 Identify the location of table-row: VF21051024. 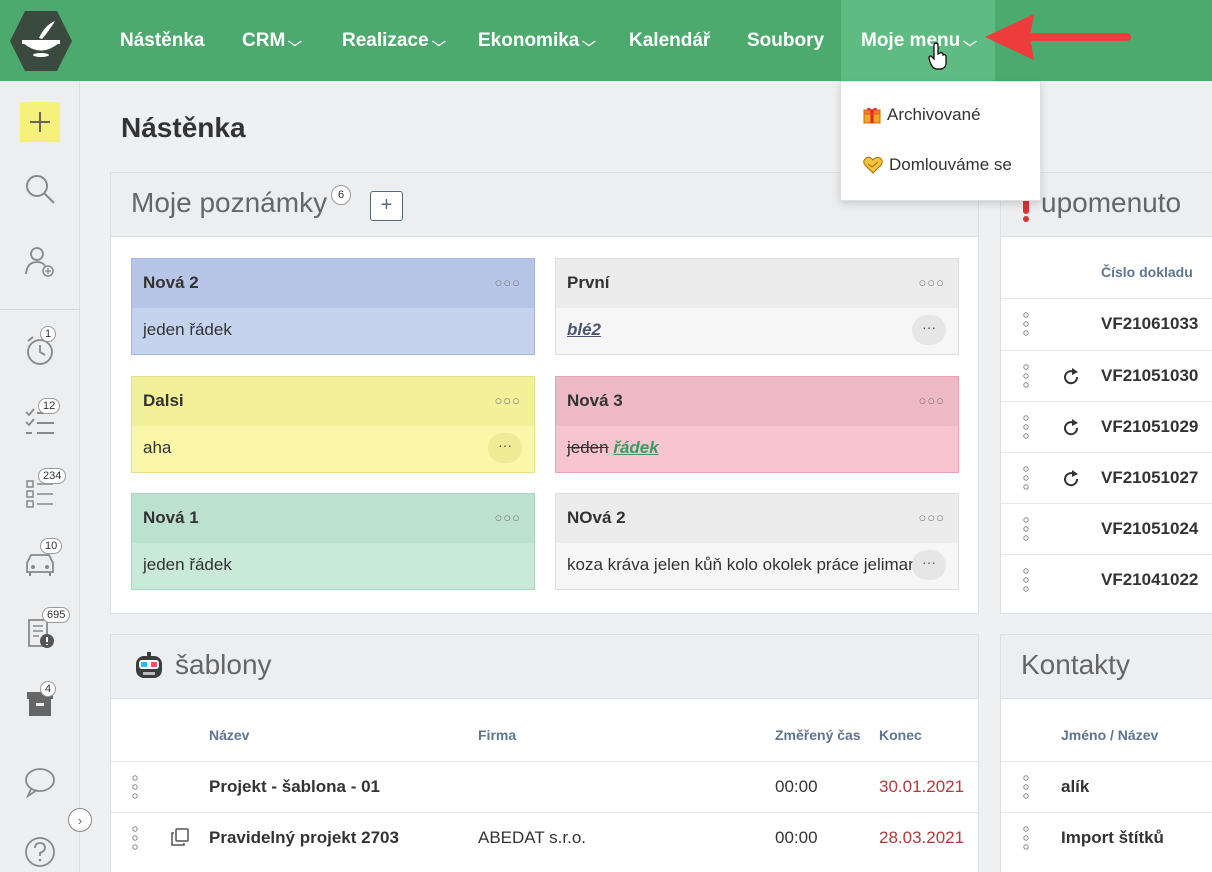
(1106, 529).